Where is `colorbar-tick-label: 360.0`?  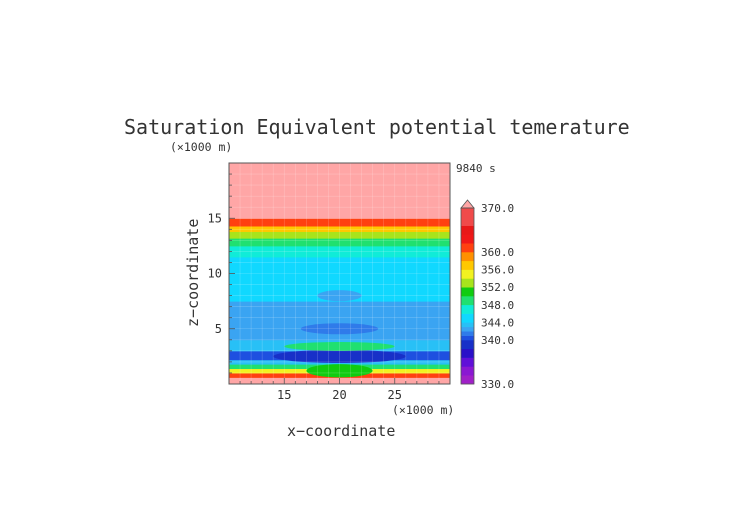
colorbar-tick-label: 360.0 is located at coordinates (497, 252).